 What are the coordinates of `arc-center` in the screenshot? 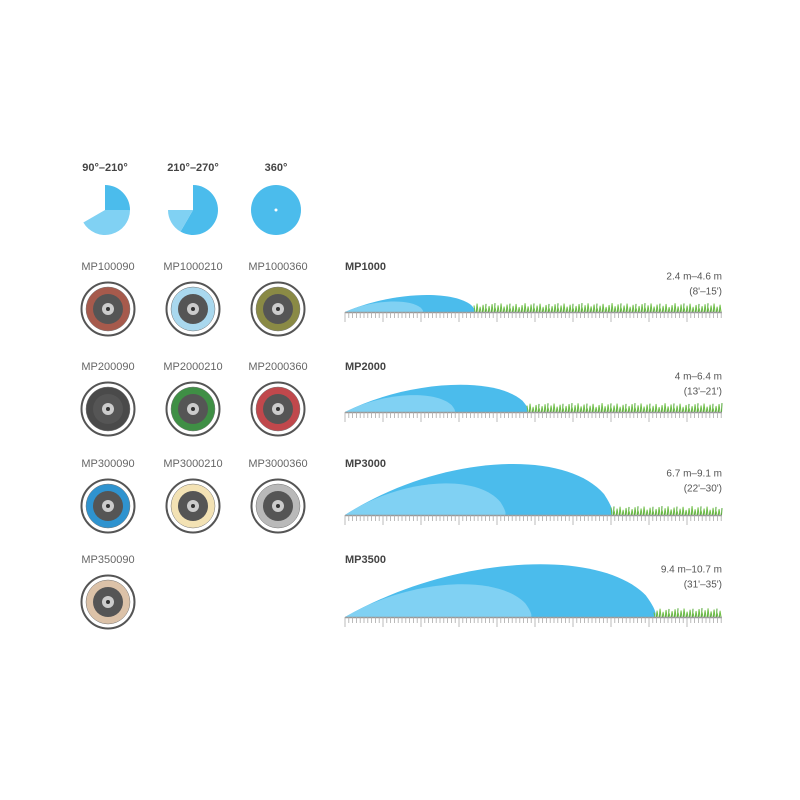 It's located at (276, 210).